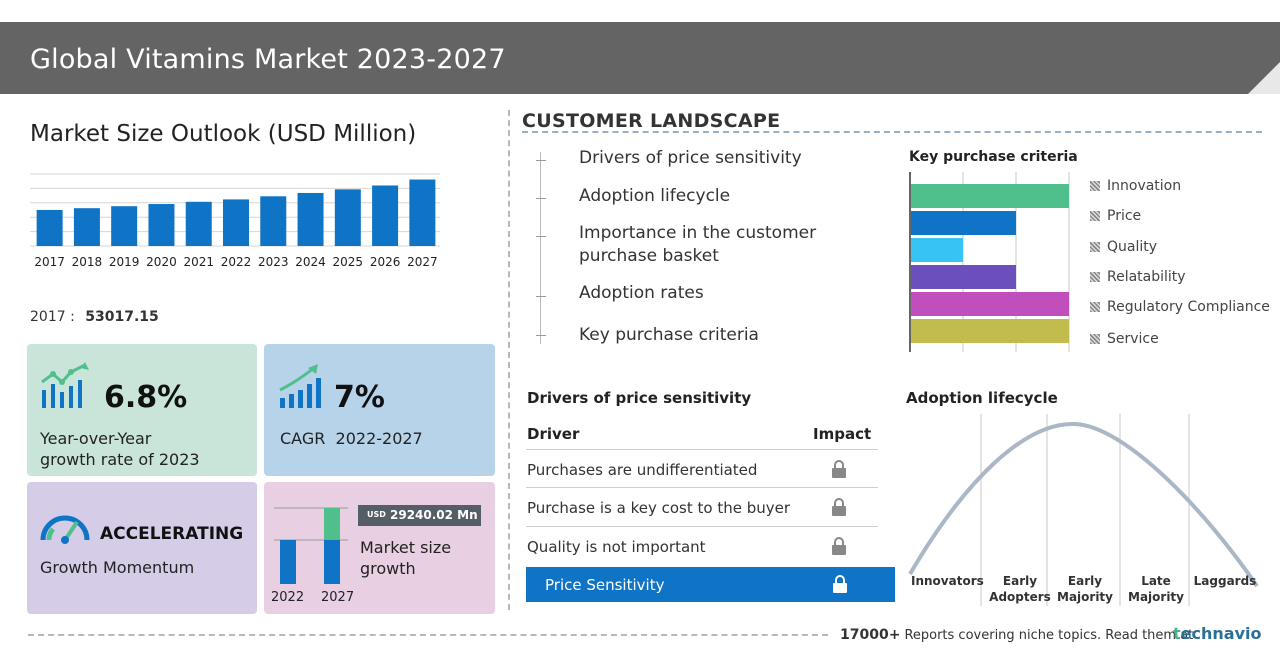 The image size is (1280, 670). What do you see at coordinates (310, 219) in the screenshot?
I see `bar-2024` at bounding box center [310, 219].